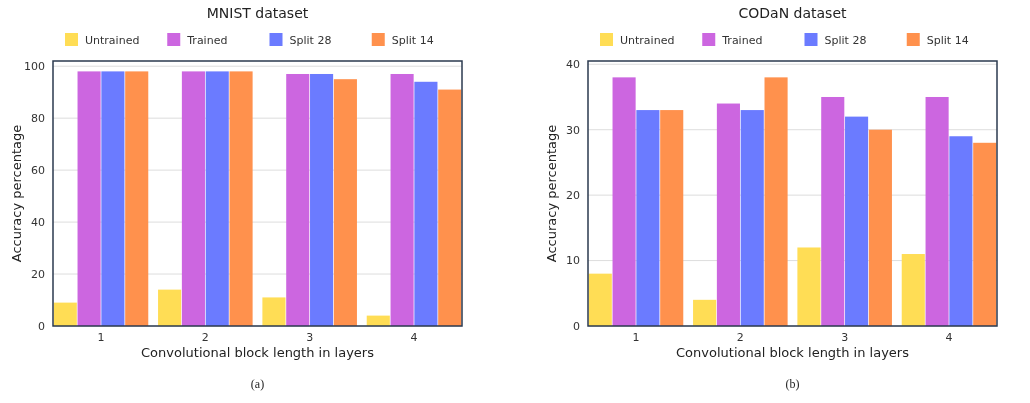  Describe the element at coordinates (792, 384) in the screenshot. I see `text: (b)` at that location.